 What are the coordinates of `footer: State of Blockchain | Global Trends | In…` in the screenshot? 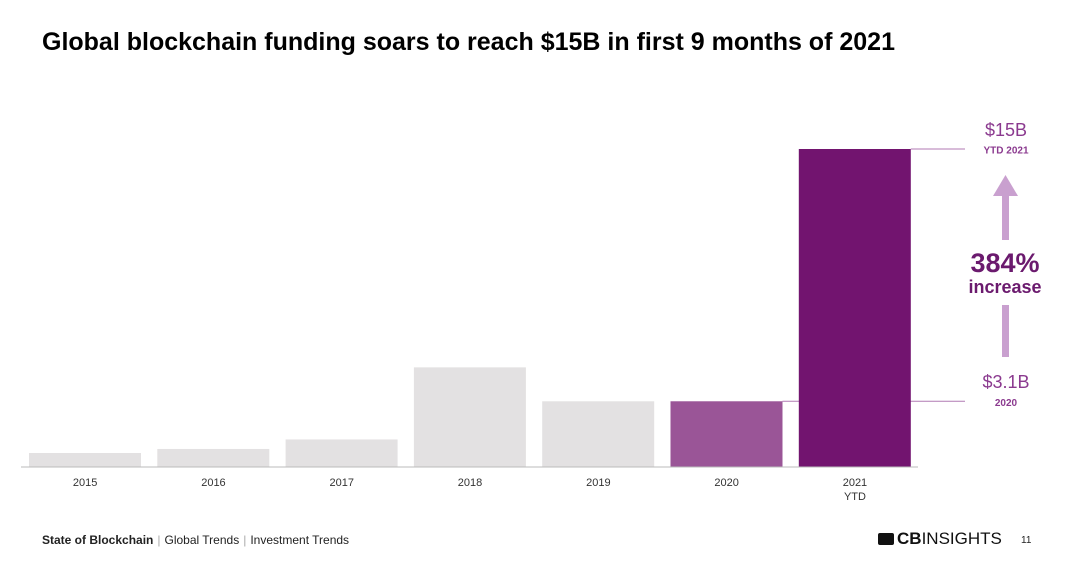 It's located at (195, 540).